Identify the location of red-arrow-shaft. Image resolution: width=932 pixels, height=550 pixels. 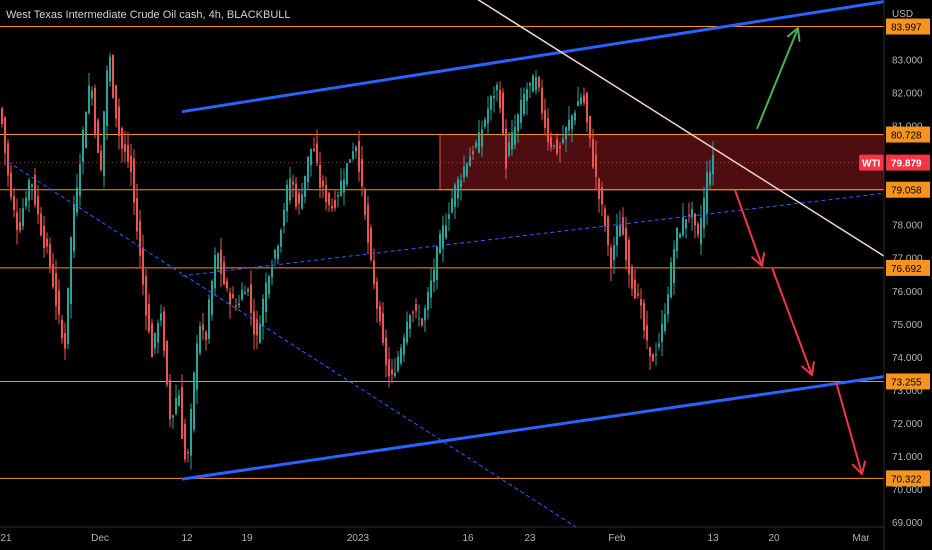
(748, 228).